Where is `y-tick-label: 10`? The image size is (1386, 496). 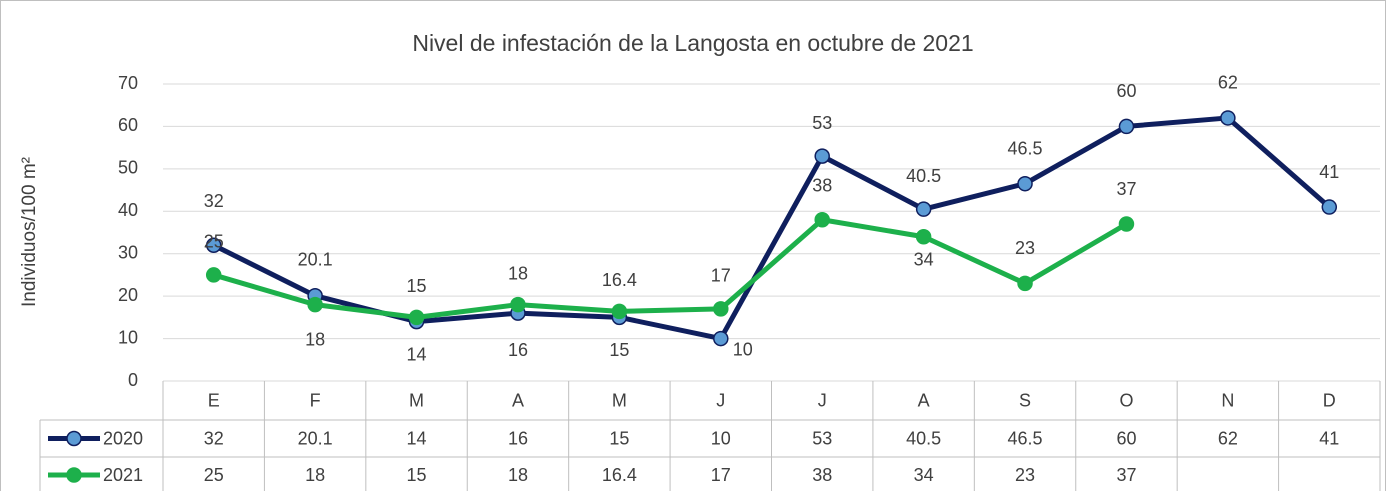
y-tick-label: 10 is located at coordinates (128, 337).